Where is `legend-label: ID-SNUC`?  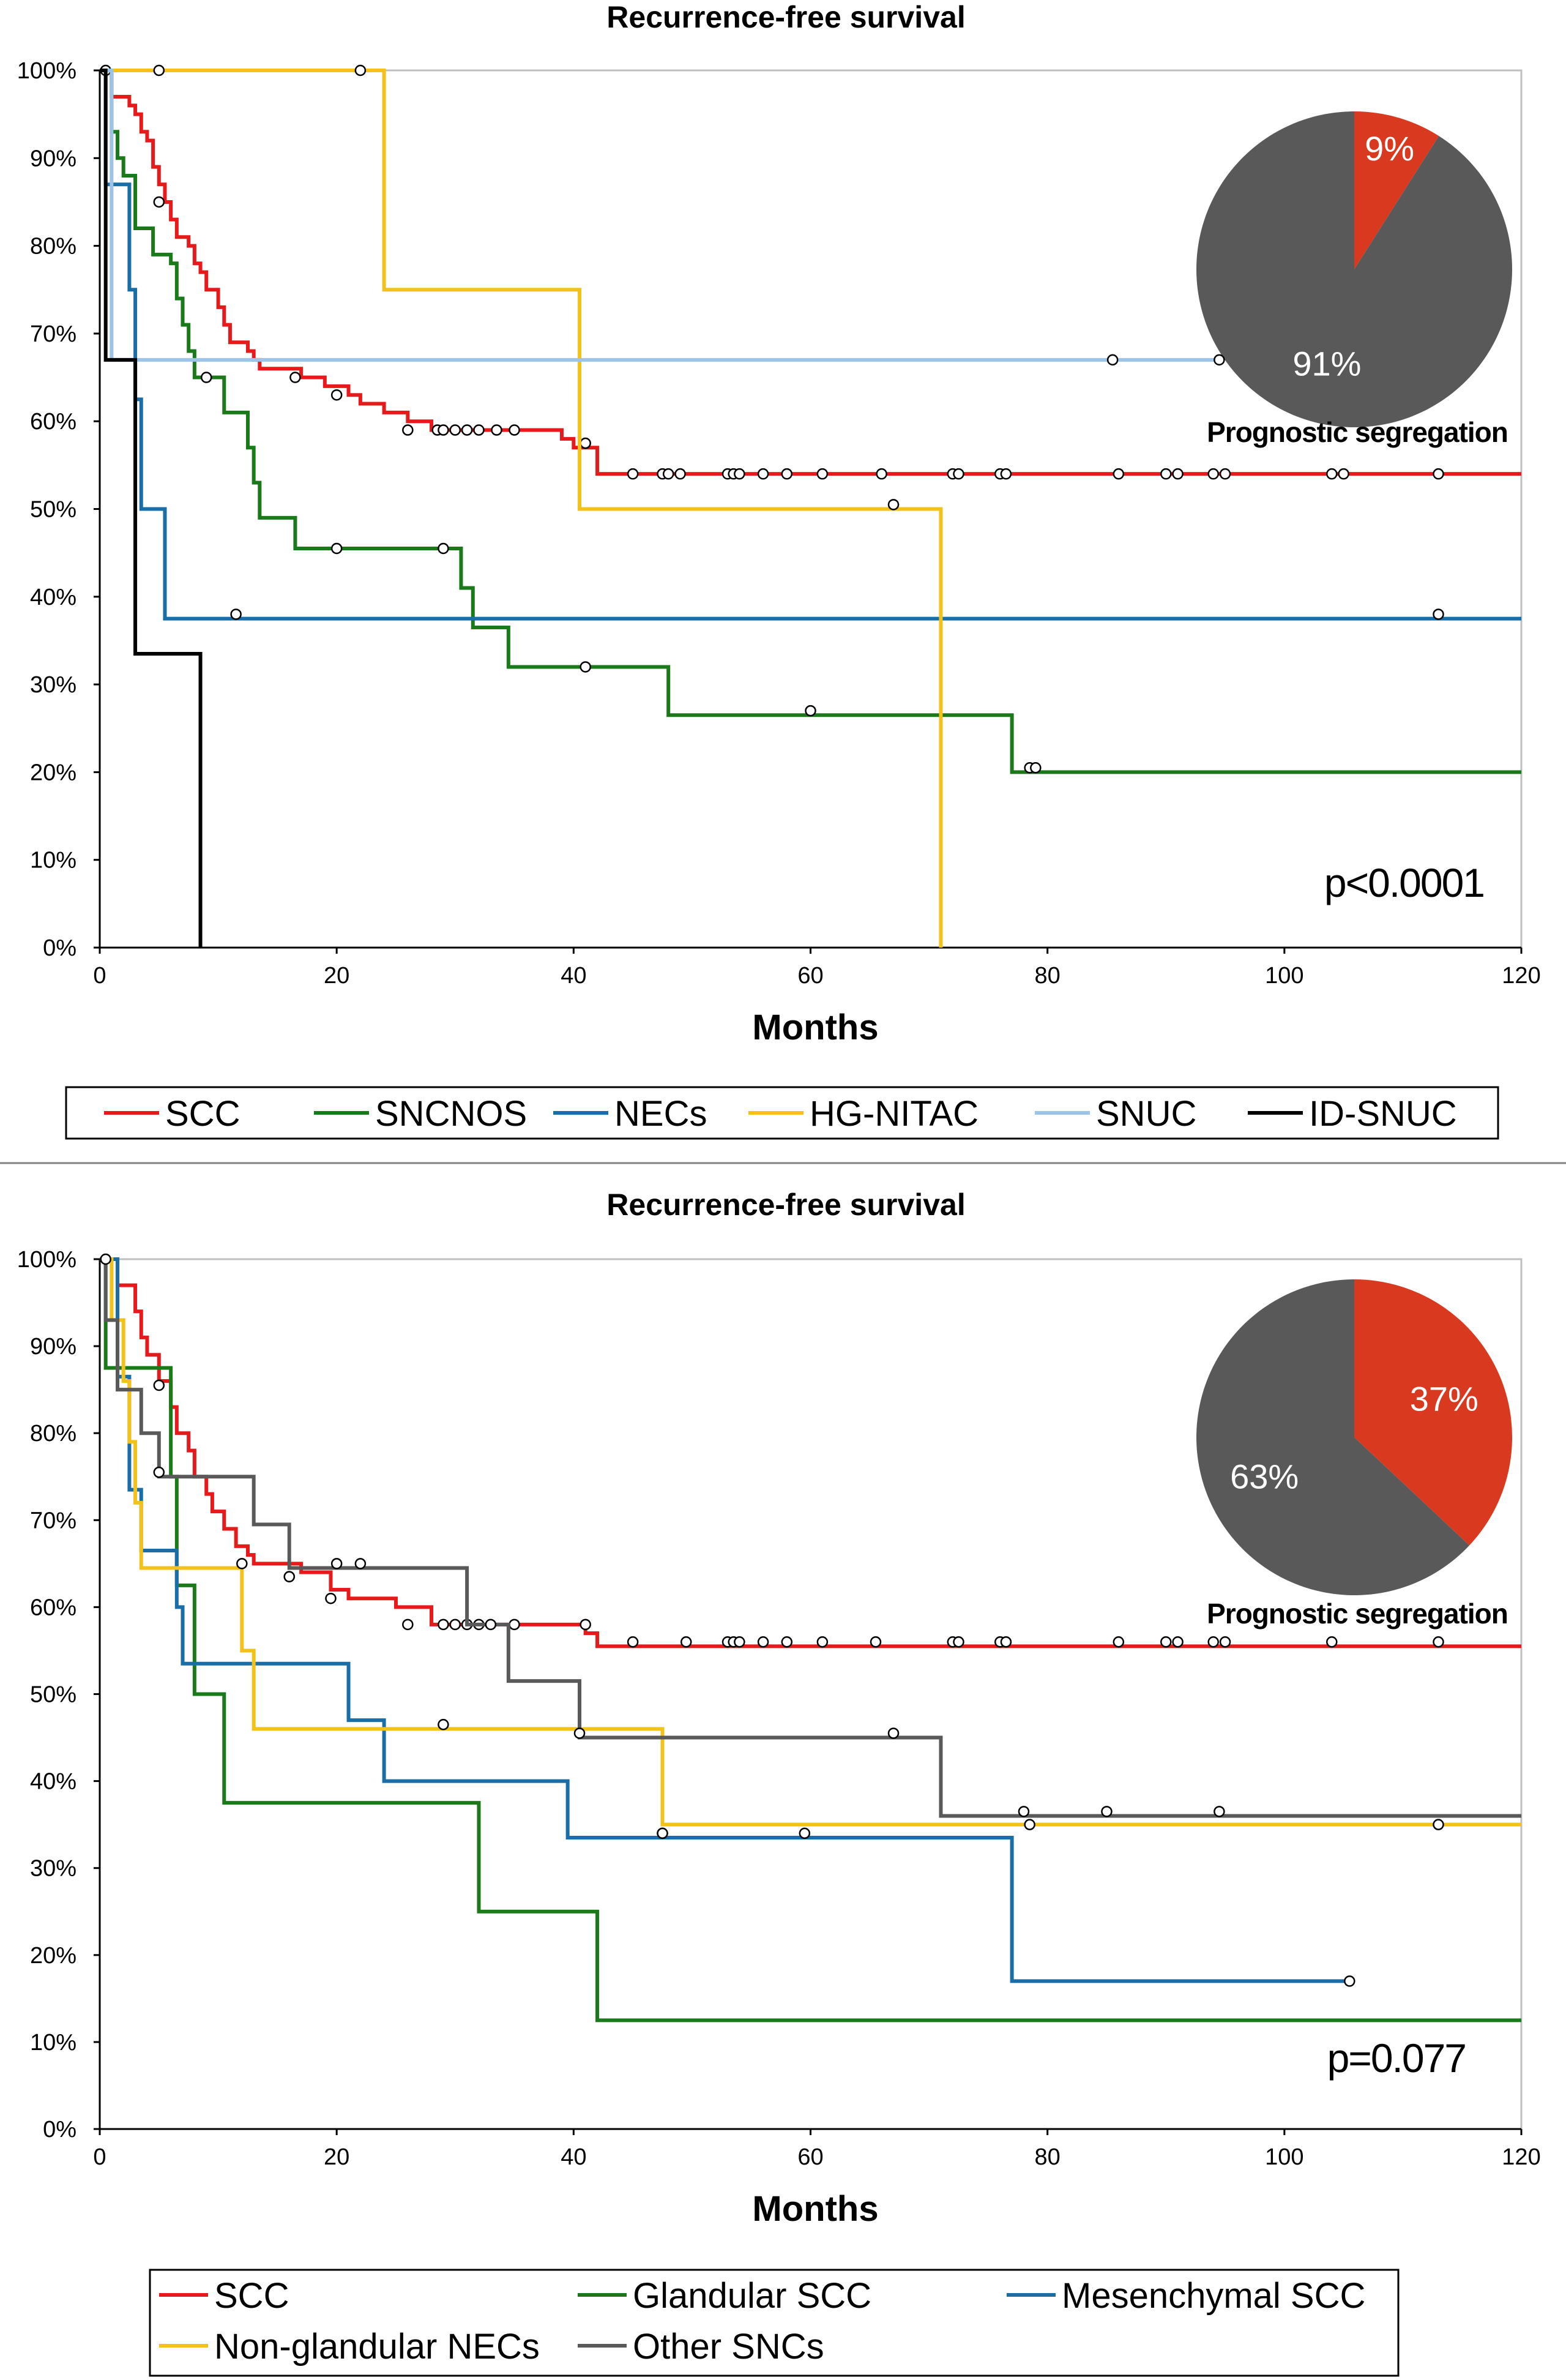
legend-label: ID-SNUC is located at coordinates (1383, 1114).